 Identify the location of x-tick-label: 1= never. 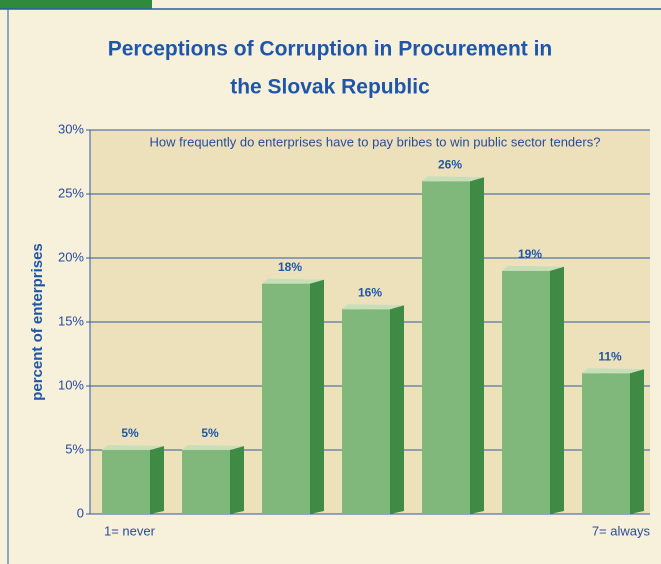
(130, 530).